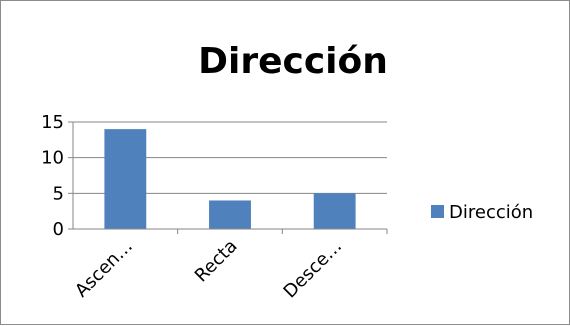  What do you see at coordinates (216, 261) in the screenshot?
I see `x-tick-label: Recta` at bounding box center [216, 261].